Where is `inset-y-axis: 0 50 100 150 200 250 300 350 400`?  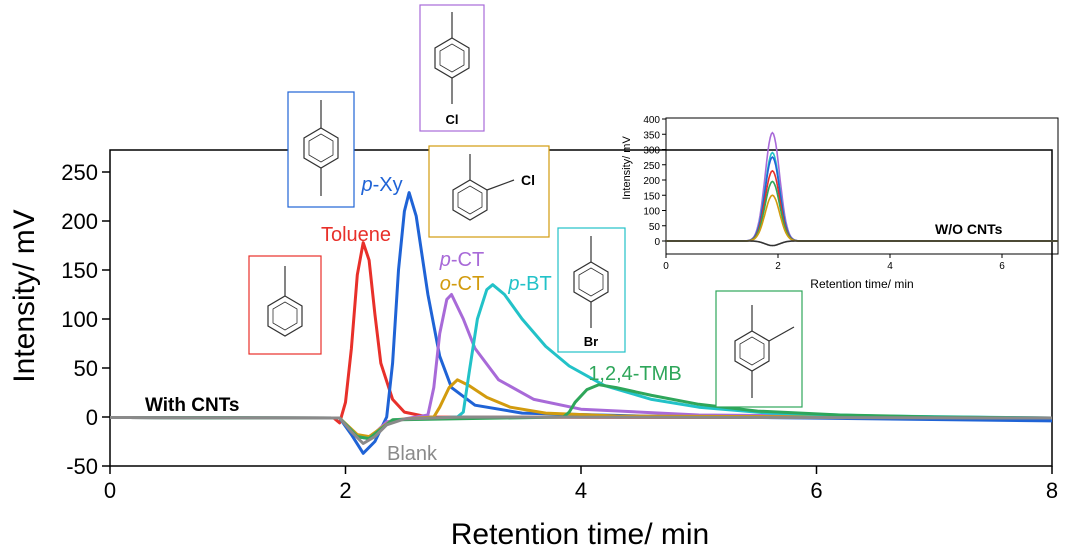 inset-y-axis: 0 50 100 150 200 250 300 350 400 is located at coordinates (654, 181).